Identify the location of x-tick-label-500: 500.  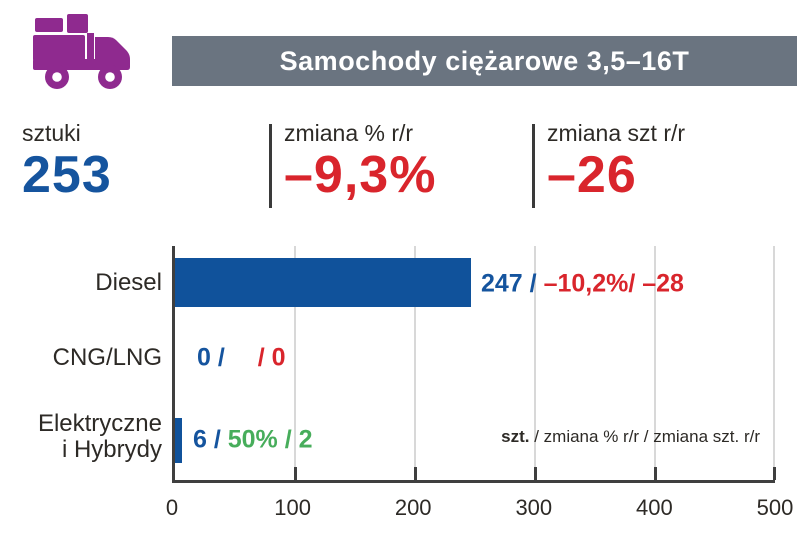
(775, 507).